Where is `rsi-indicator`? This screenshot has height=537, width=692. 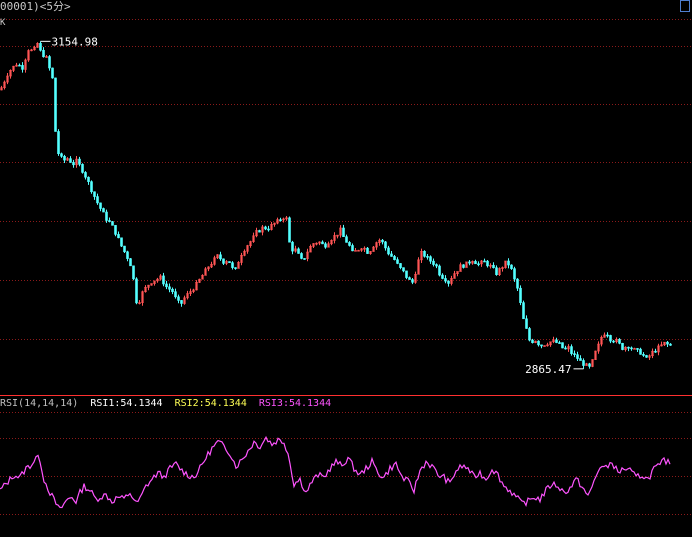
rsi-indicator is located at coordinates (335, 472).